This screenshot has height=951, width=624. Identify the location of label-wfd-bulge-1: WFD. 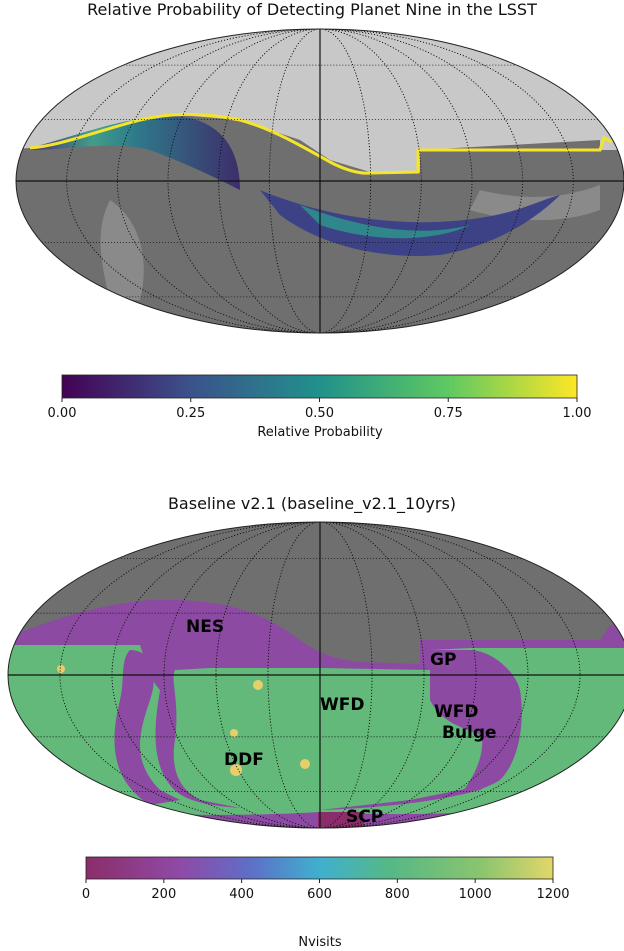
(456, 712).